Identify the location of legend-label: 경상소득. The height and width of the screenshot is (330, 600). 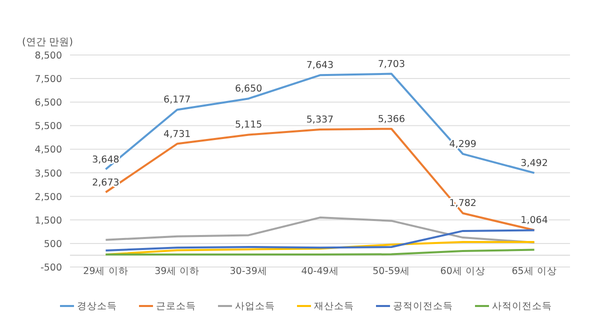
(97, 306).